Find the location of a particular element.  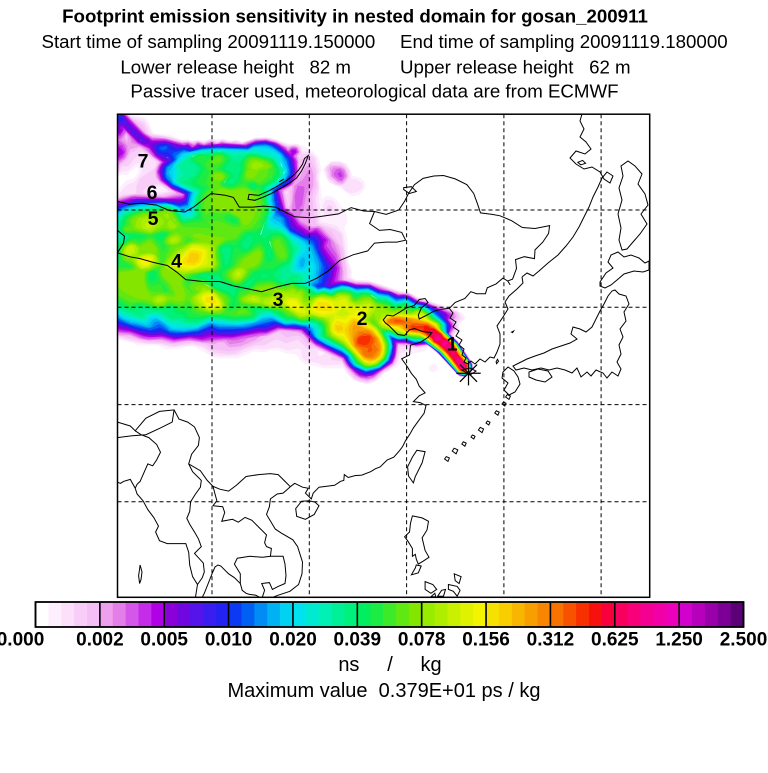

svg-text: 4 is located at coordinates (176, 262).